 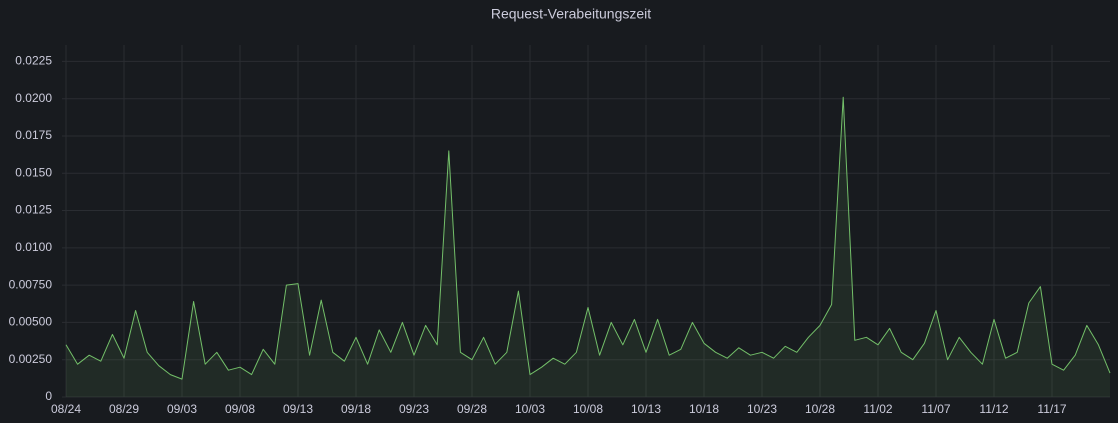 What do you see at coordinates (877, 409) in the screenshot?
I see `x-tick-label: 11/02` at bounding box center [877, 409].